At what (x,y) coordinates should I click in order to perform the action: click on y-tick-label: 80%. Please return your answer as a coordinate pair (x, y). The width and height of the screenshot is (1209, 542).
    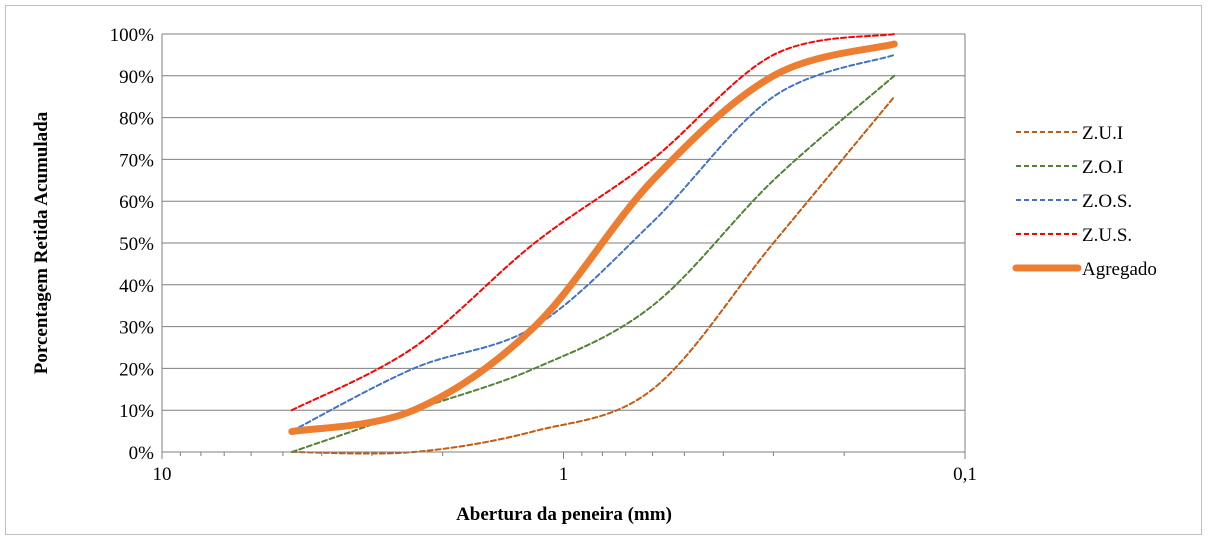
    Looking at the image, I should click on (136, 119).